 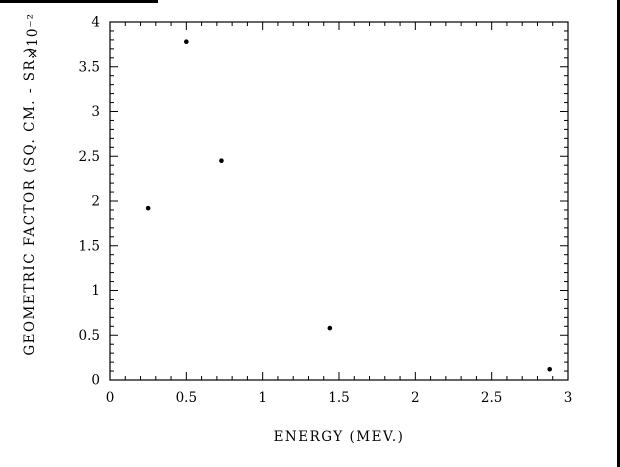 What do you see at coordinates (95, 23) in the screenshot?
I see `svg-text: 4` at bounding box center [95, 23].